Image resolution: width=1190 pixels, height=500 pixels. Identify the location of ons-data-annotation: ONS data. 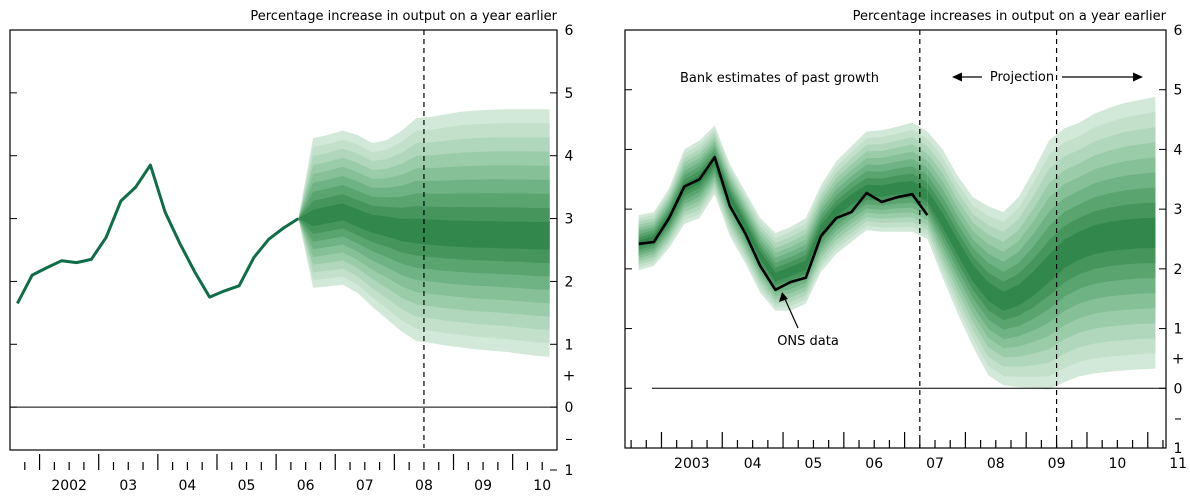
(808, 320).